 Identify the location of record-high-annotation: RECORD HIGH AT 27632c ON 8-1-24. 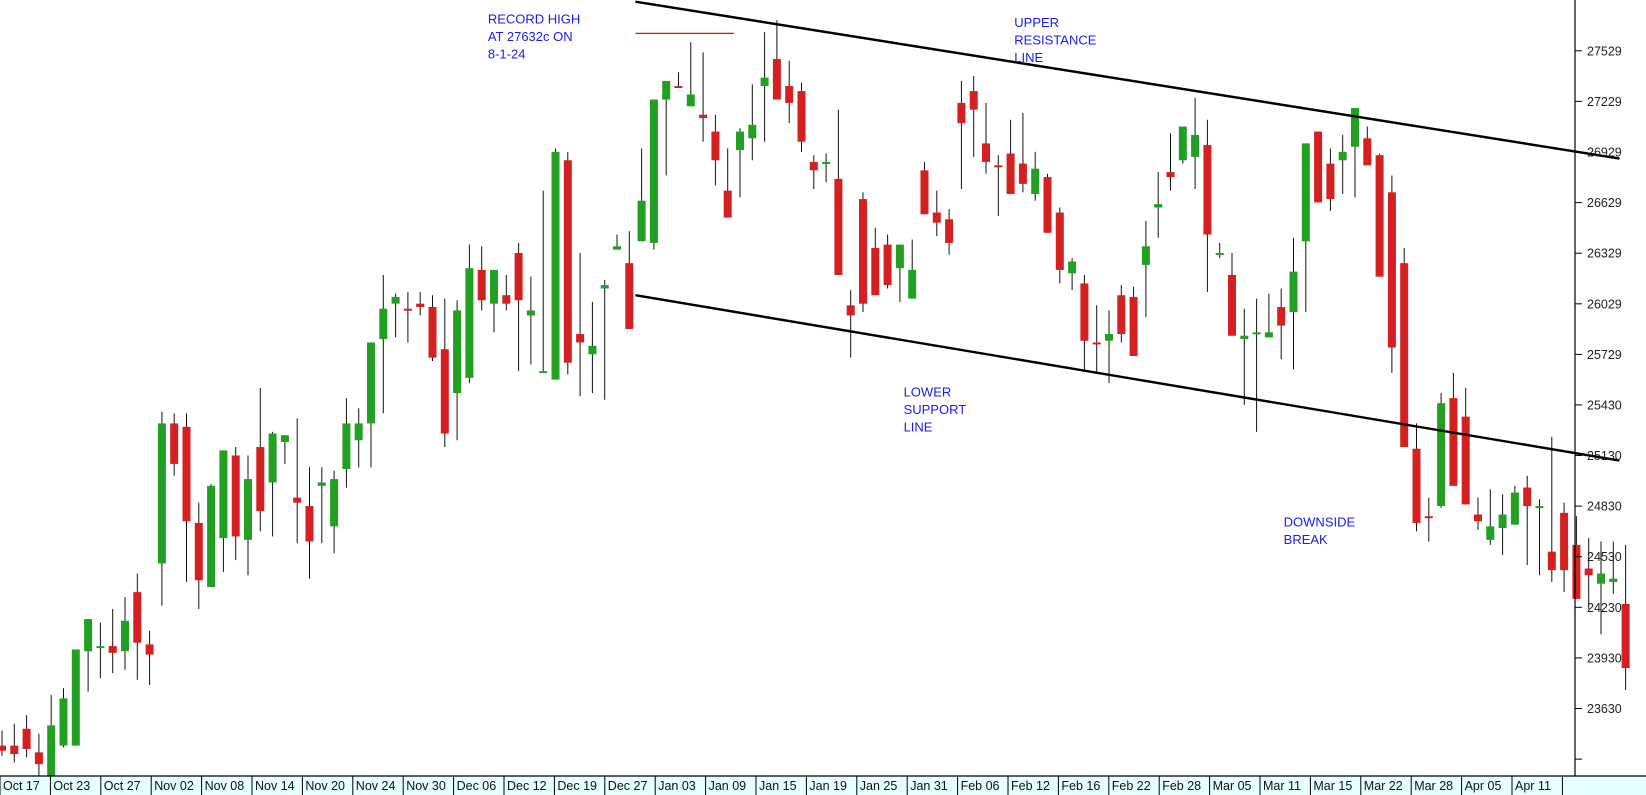
(534, 37).